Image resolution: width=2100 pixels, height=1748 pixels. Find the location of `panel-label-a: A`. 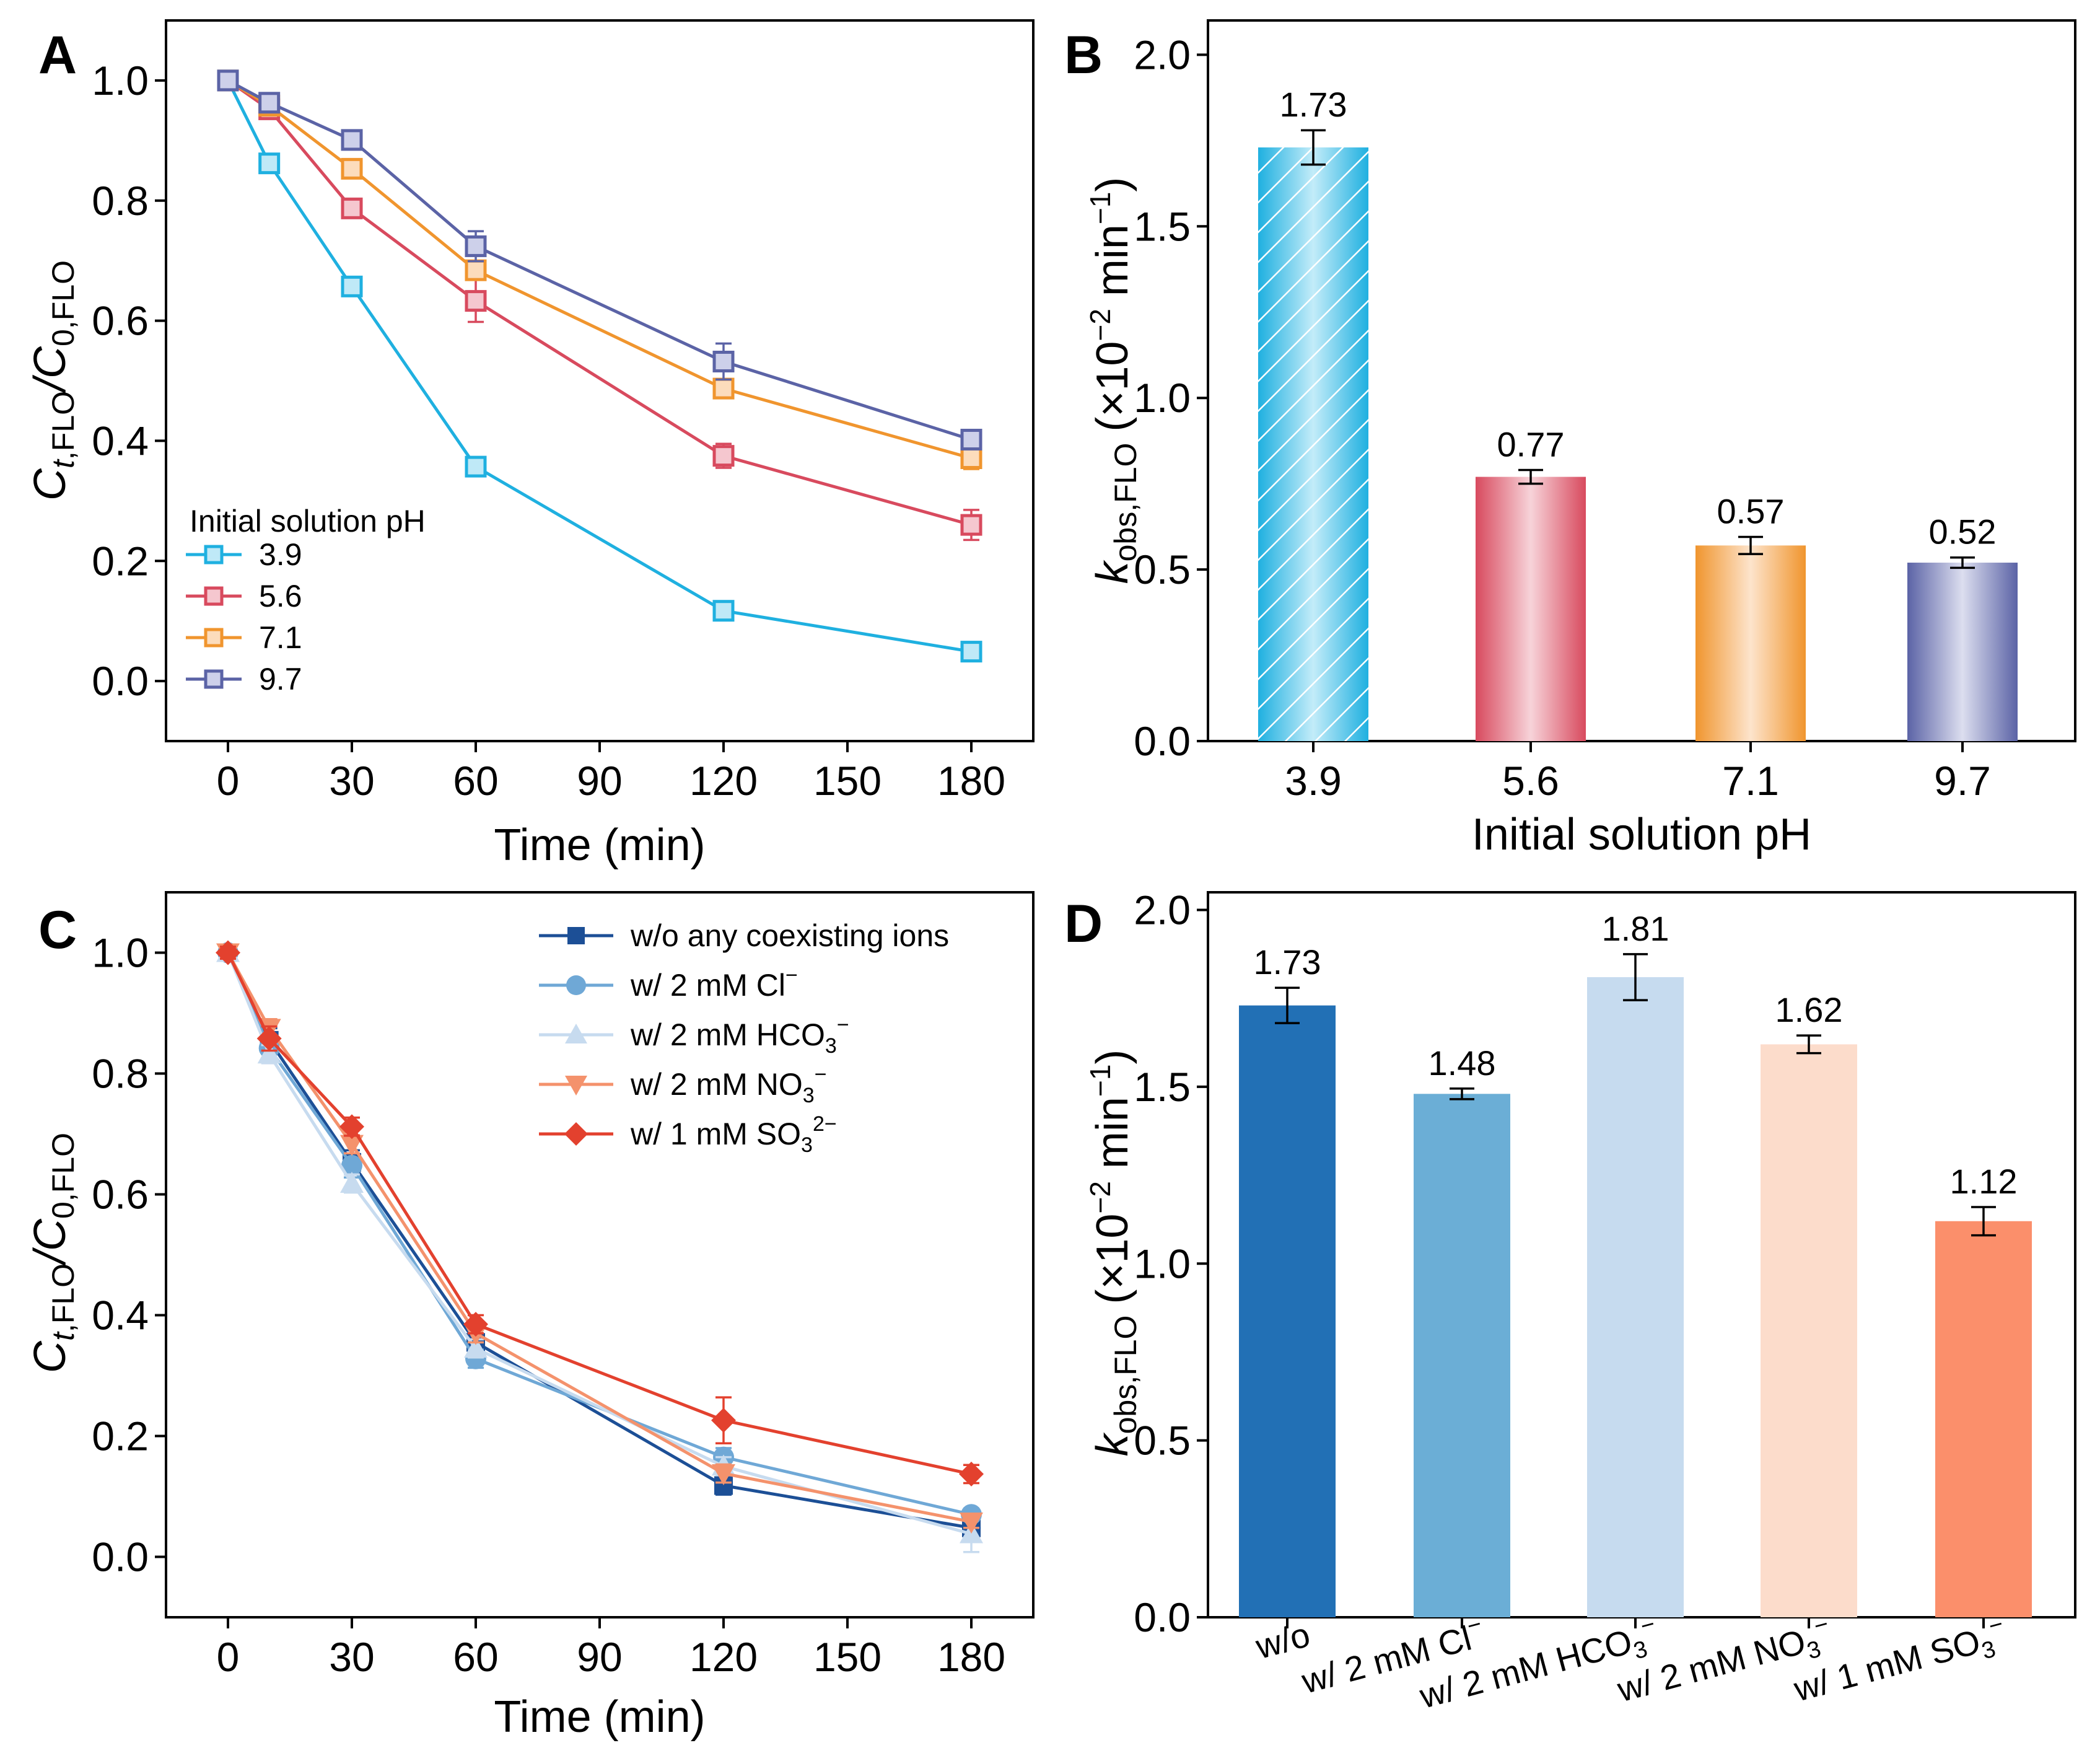

panel-label-a: A is located at coordinates (57, 55).